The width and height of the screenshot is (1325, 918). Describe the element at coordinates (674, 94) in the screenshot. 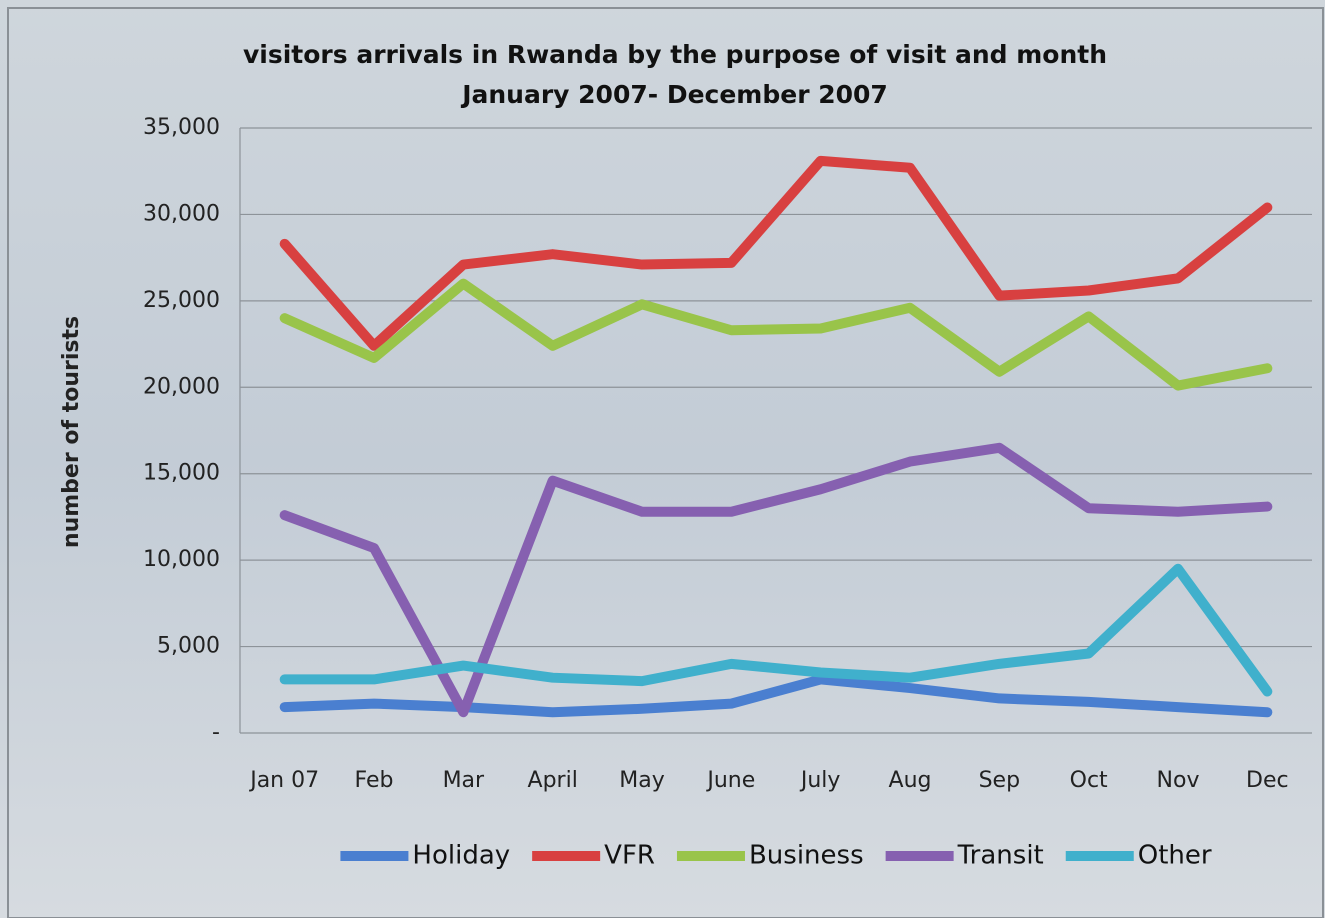

I see `chart-subtitle: January 2007- December 2007` at that location.